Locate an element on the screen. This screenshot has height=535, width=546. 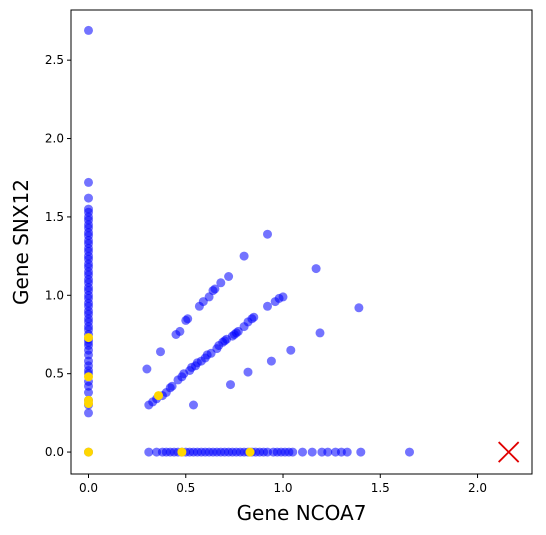
x-tick-label: 0.5 is located at coordinates (185, 488).